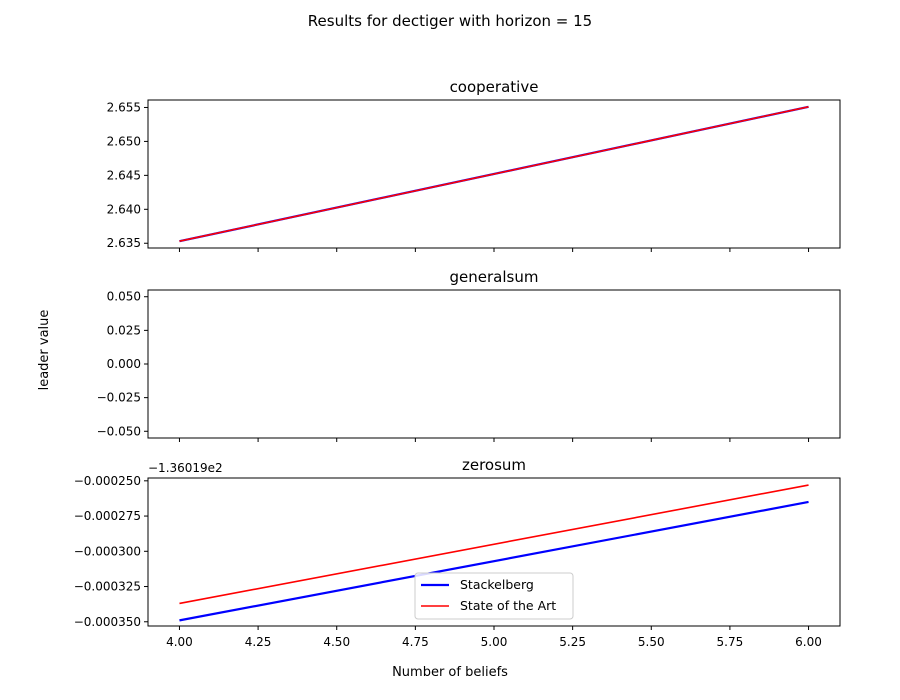  Describe the element at coordinates (494, 642) in the screenshot. I see `x-tick-label: 5.00` at that location.